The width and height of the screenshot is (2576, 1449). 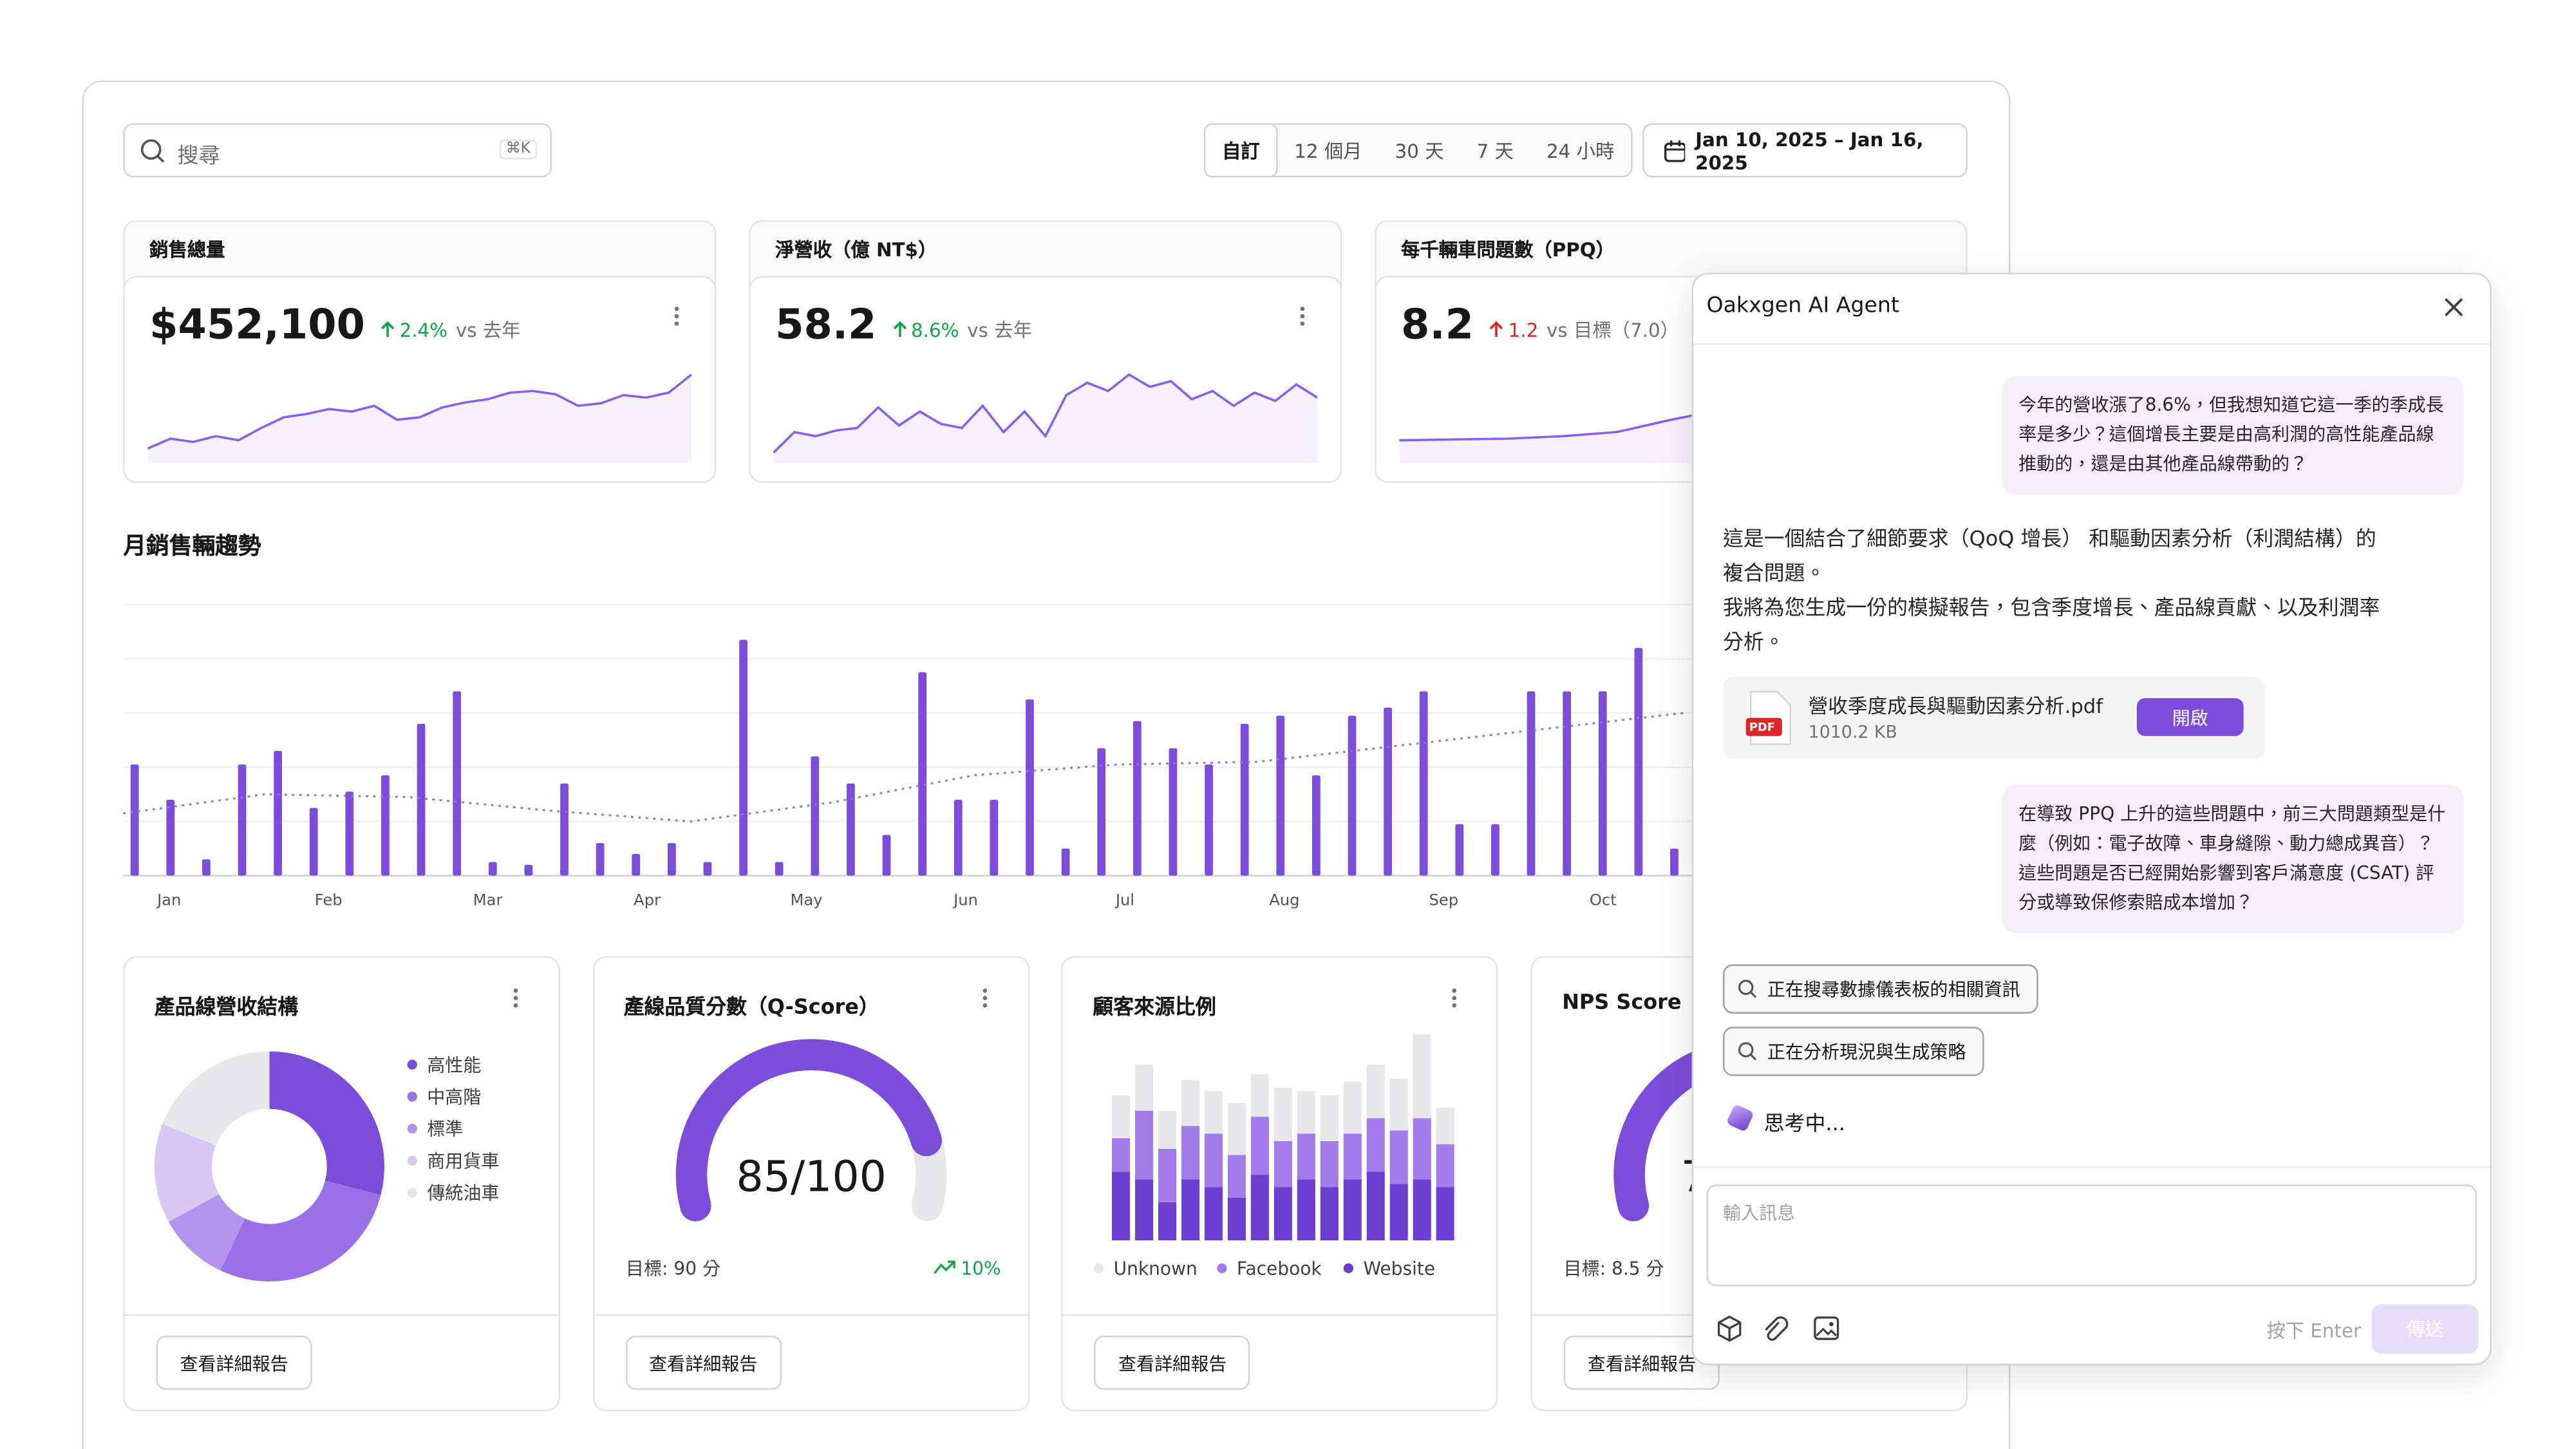 What do you see at coordinates (192, 547) in the screenshot?
I see `monthly-title: 月銷售輛趨勢` at bounding box center [192, 547].